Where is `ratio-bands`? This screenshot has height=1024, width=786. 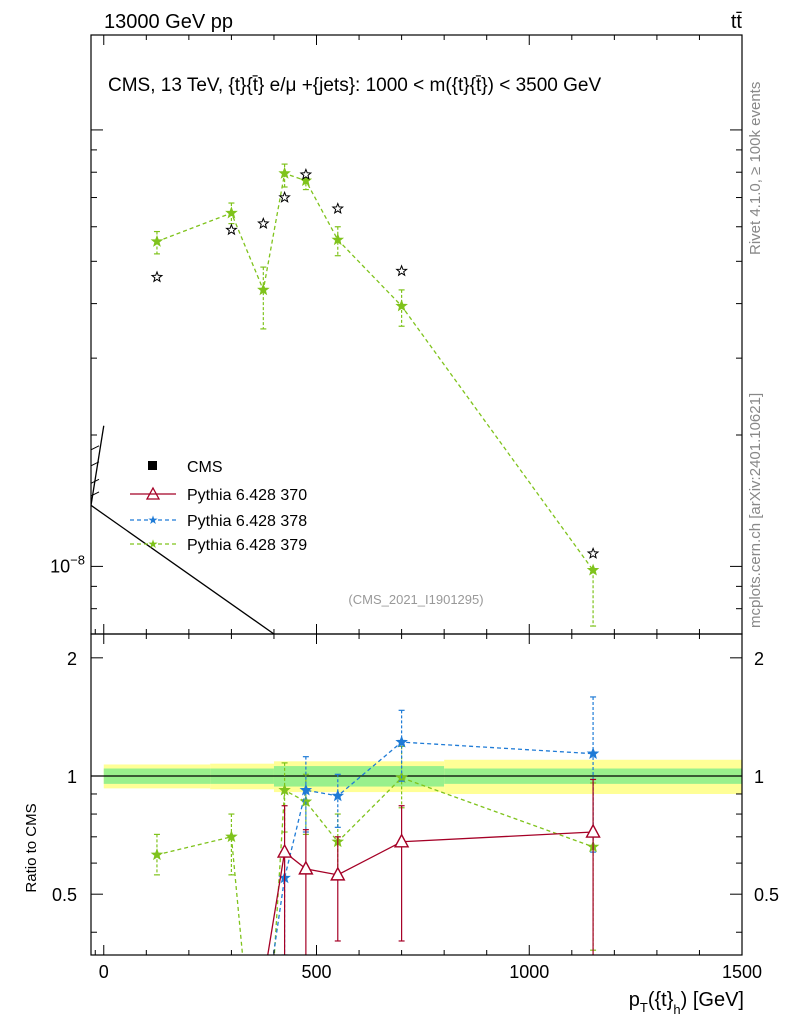
ratio-bands is located at coordinates (416, 776).